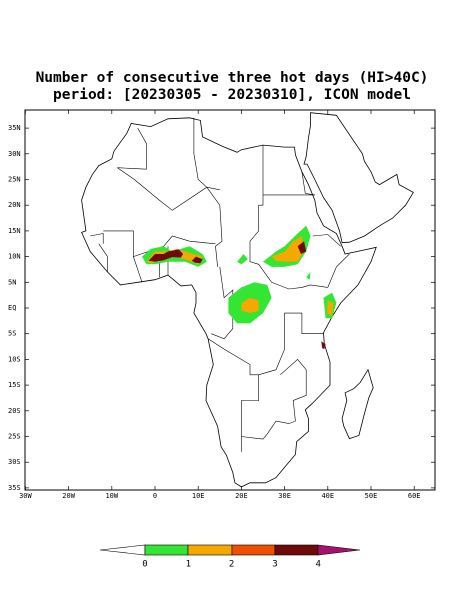 The image size is (463, 600). What do you see at coordinates (14, 385) in the screenshot?
I see `lat-label: 15S` at bounding box center [14, 385].